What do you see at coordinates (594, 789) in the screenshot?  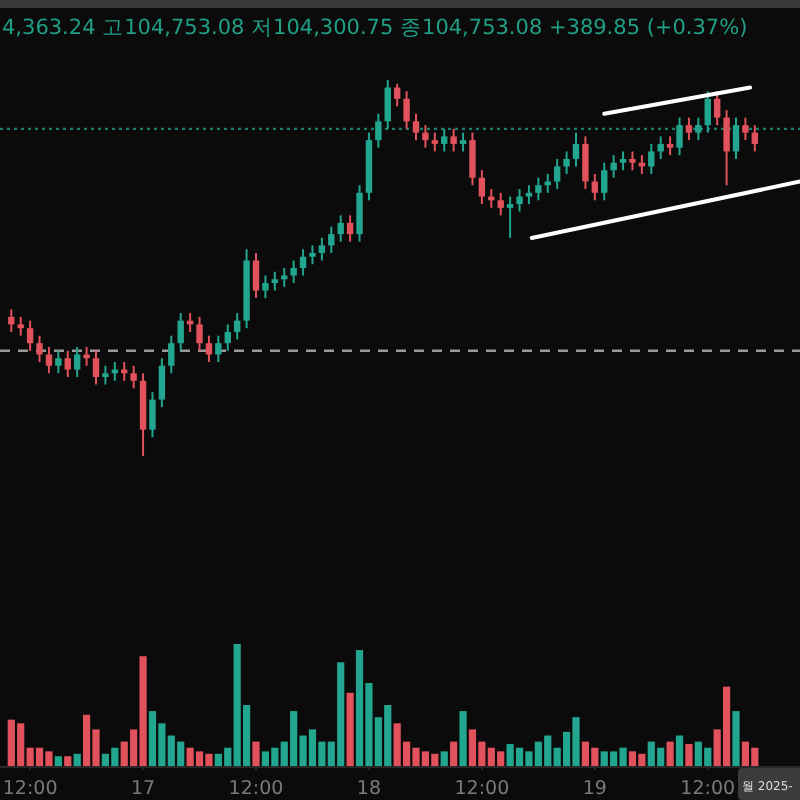 I see `x-tick-label: 19` at bounding box center [594, 789].